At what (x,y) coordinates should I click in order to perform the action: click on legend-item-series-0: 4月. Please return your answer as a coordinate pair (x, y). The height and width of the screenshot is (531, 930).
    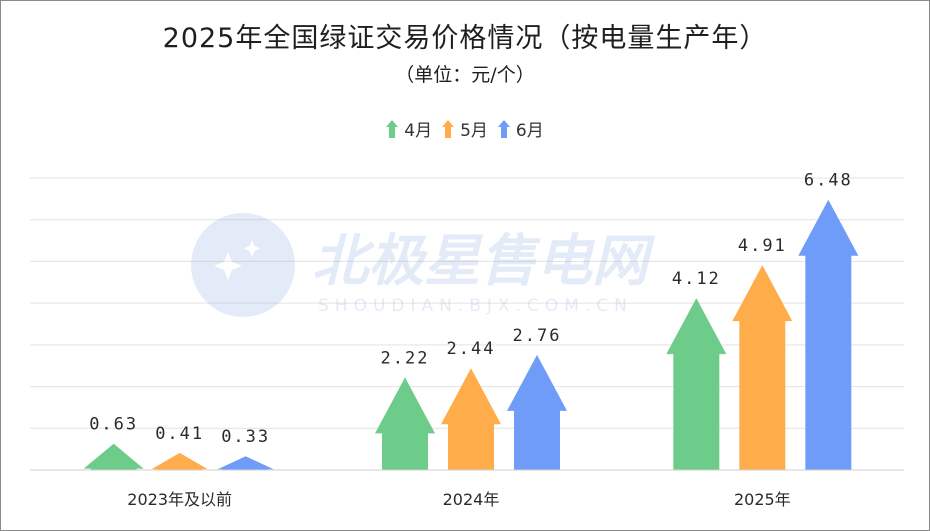
    Looking at the image, I should click on (409, 128).